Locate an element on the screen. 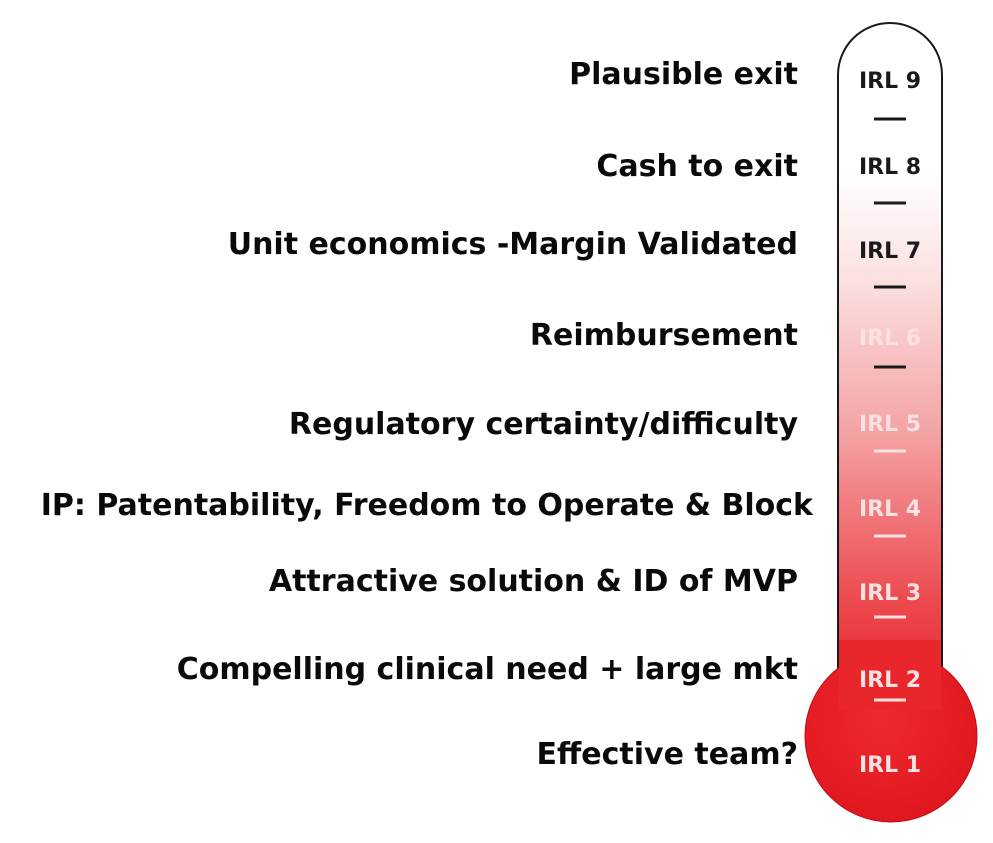 The height and width of the screenshot is (843, 993). level-label-9: Plausible exit is located at coordinates (683, 74).